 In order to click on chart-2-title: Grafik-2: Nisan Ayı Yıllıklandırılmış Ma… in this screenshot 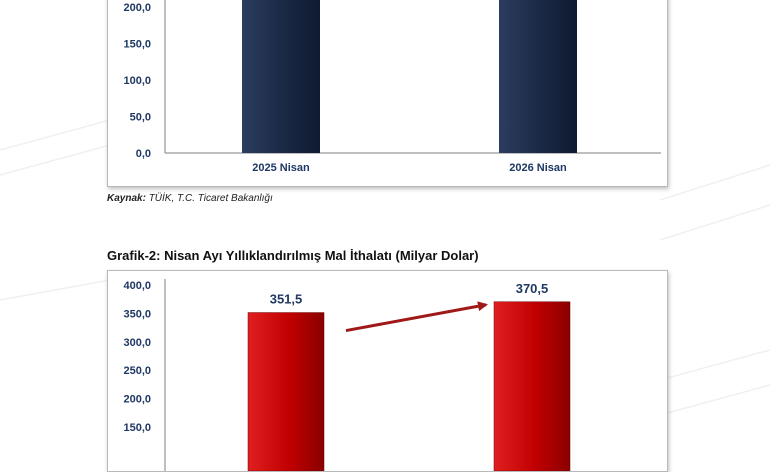, I will do `click(293, 255)`.